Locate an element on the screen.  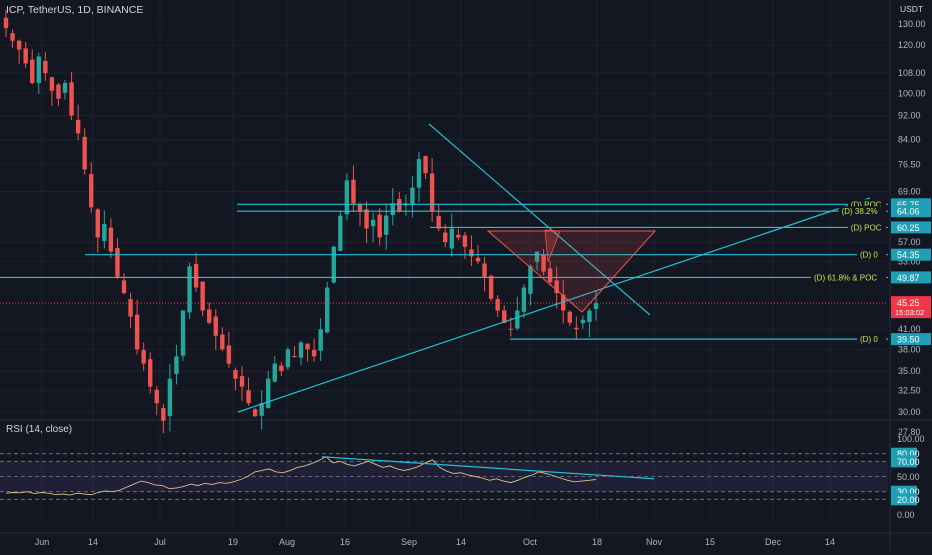
price-tick-label: 27.80 is located at coordinates (909, 432).